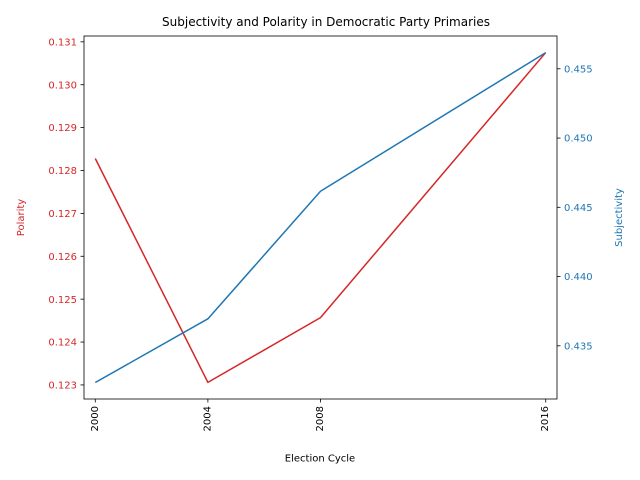 Image resolution: width=640 pixels, height=480 pixels. What do you see at coordinates (578, 346) in the screenshot?
I see `right-axis-tick-label: 0.435` at bounding box center [578, 346].